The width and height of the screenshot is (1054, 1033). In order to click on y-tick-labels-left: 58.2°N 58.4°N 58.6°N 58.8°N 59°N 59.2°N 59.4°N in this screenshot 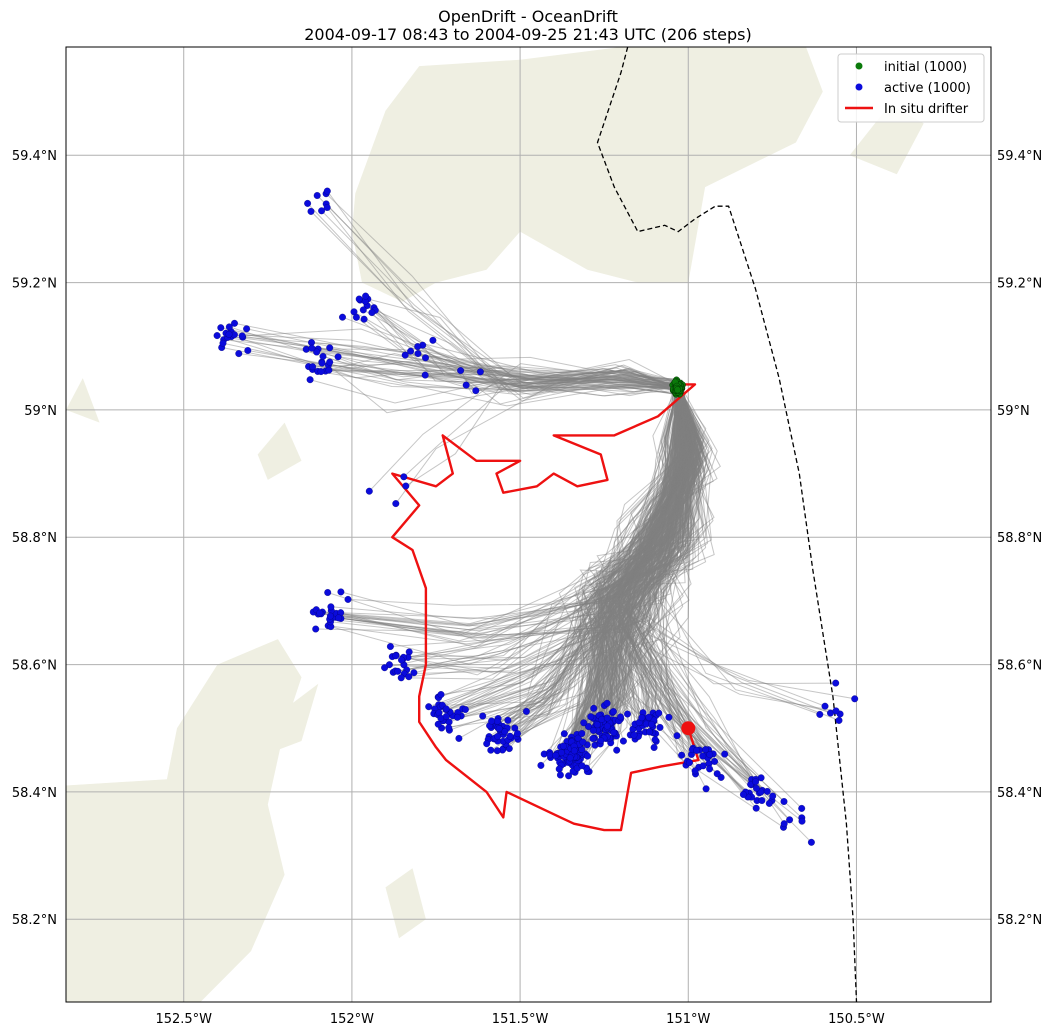, I will do `click(34, 538)`.